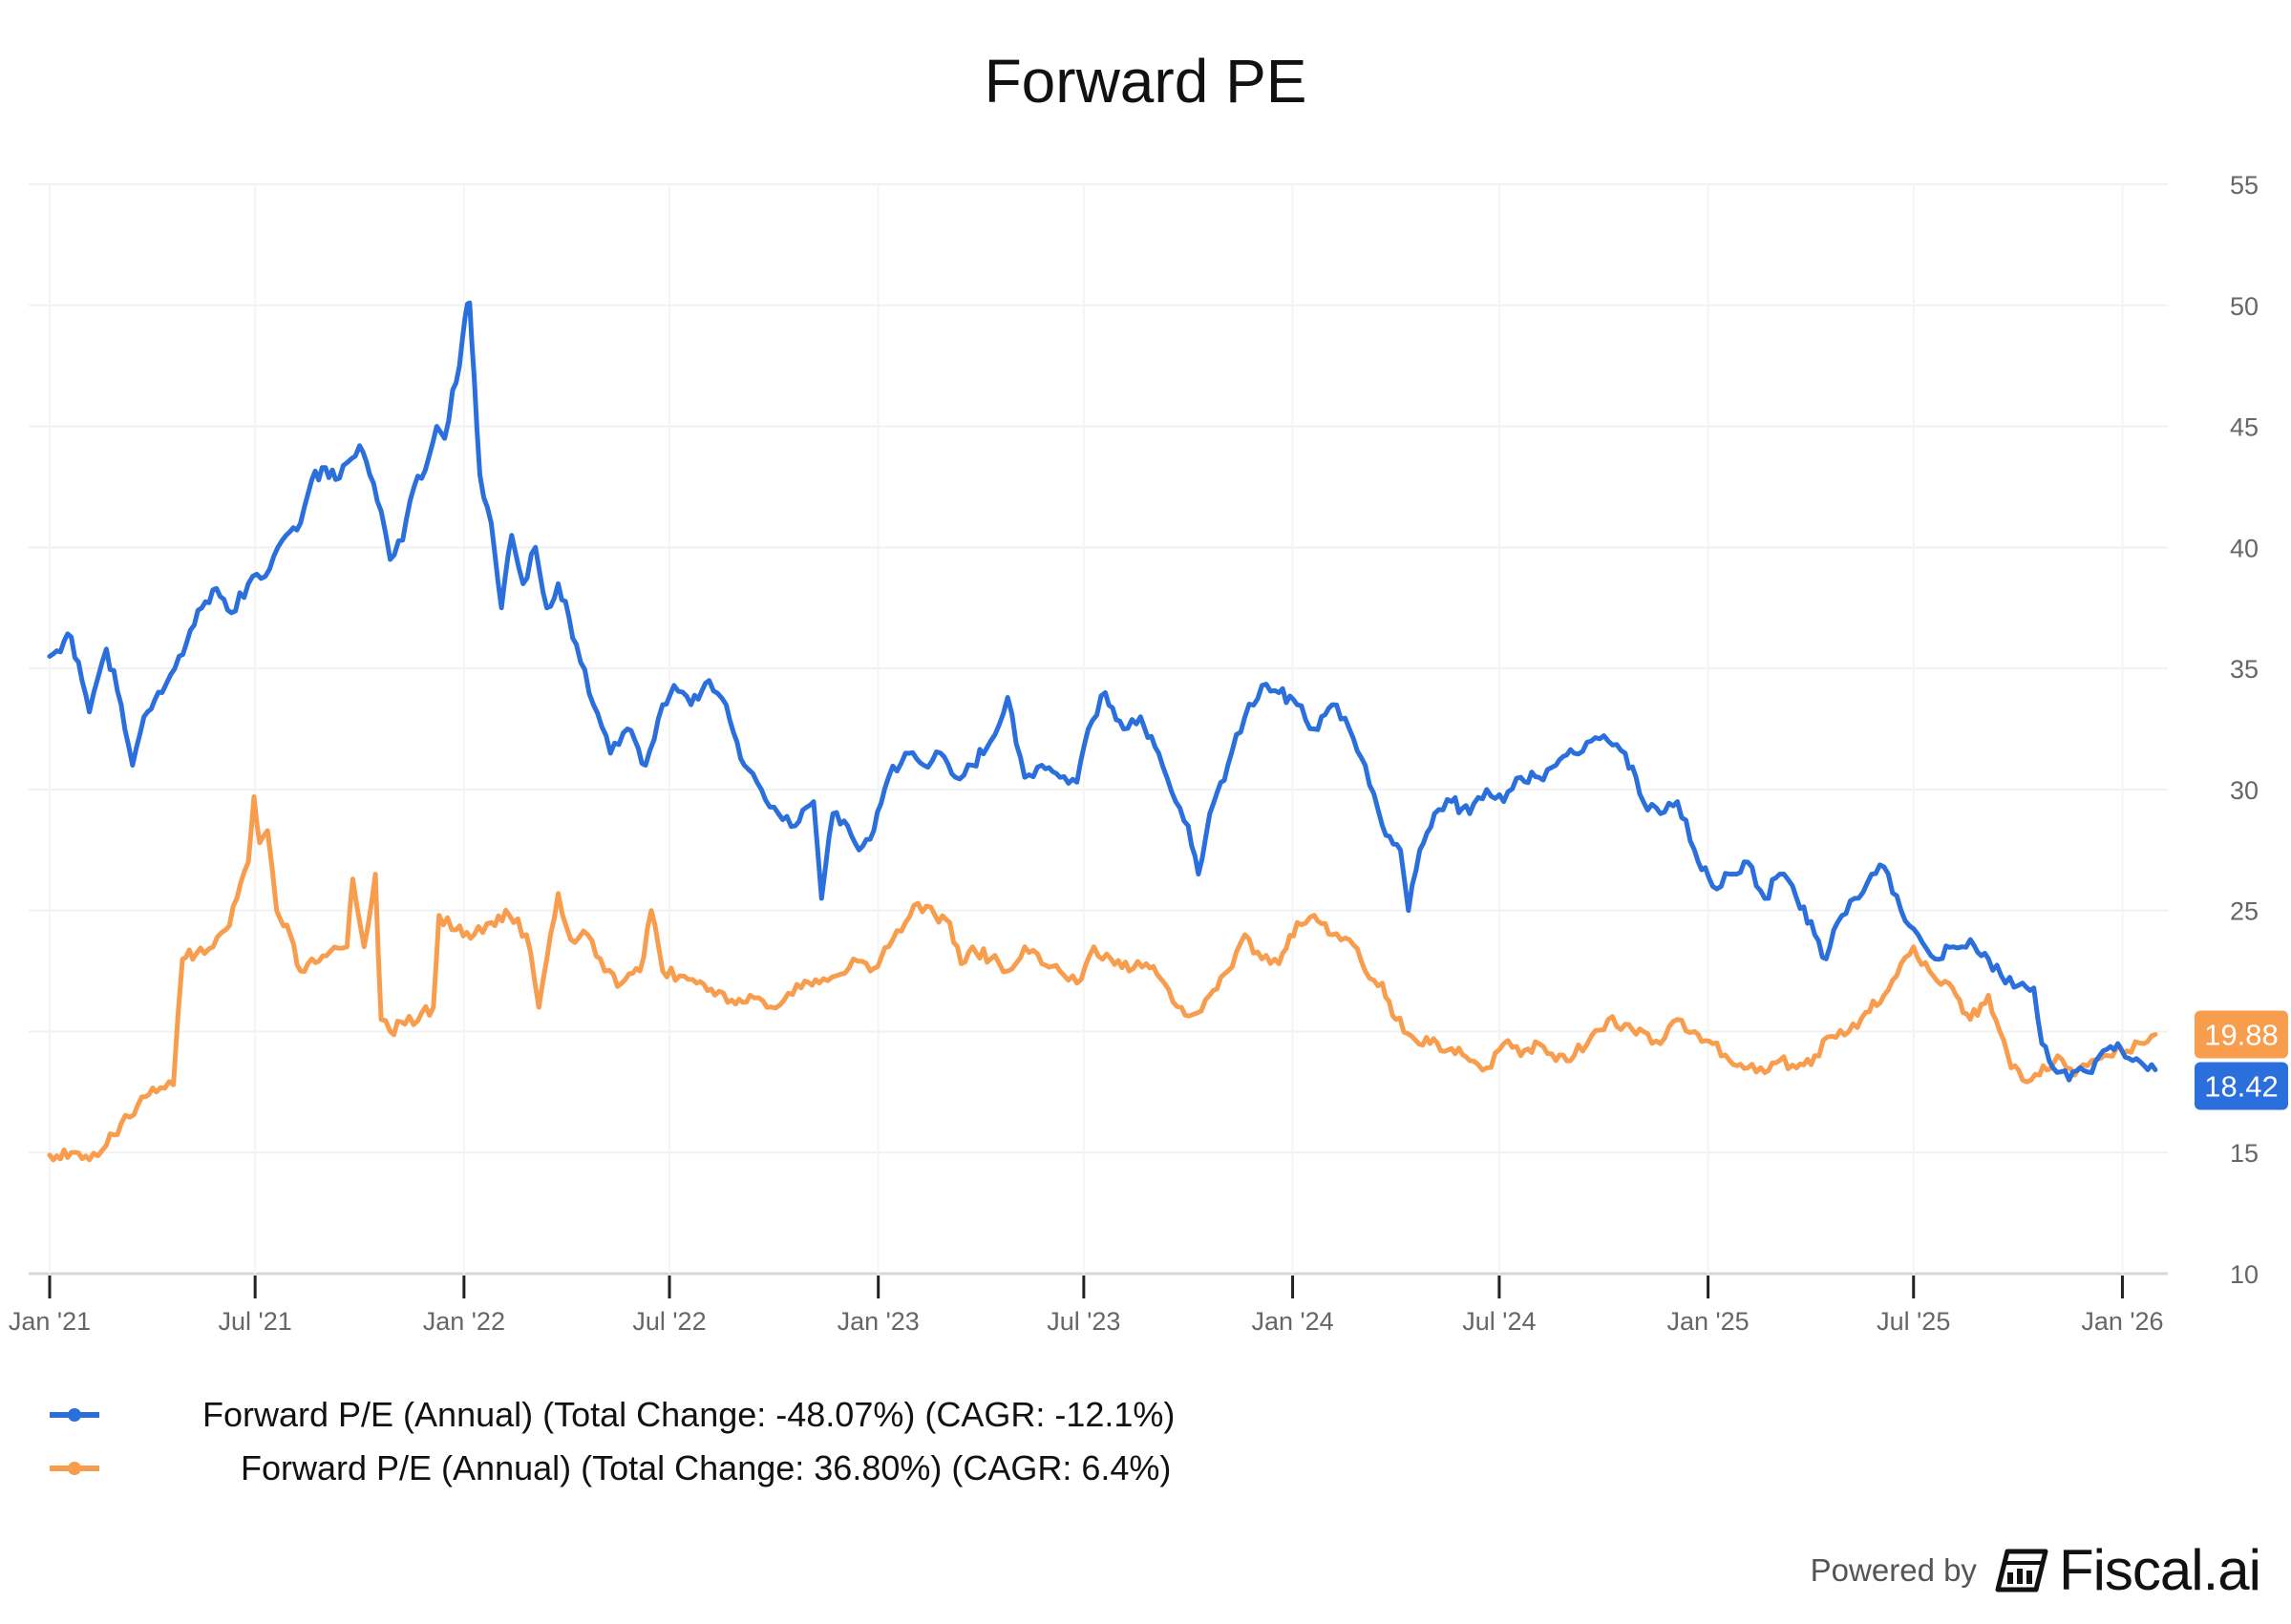  I want to click on x-tick-label: Jan '24, so click(1292, 1321).